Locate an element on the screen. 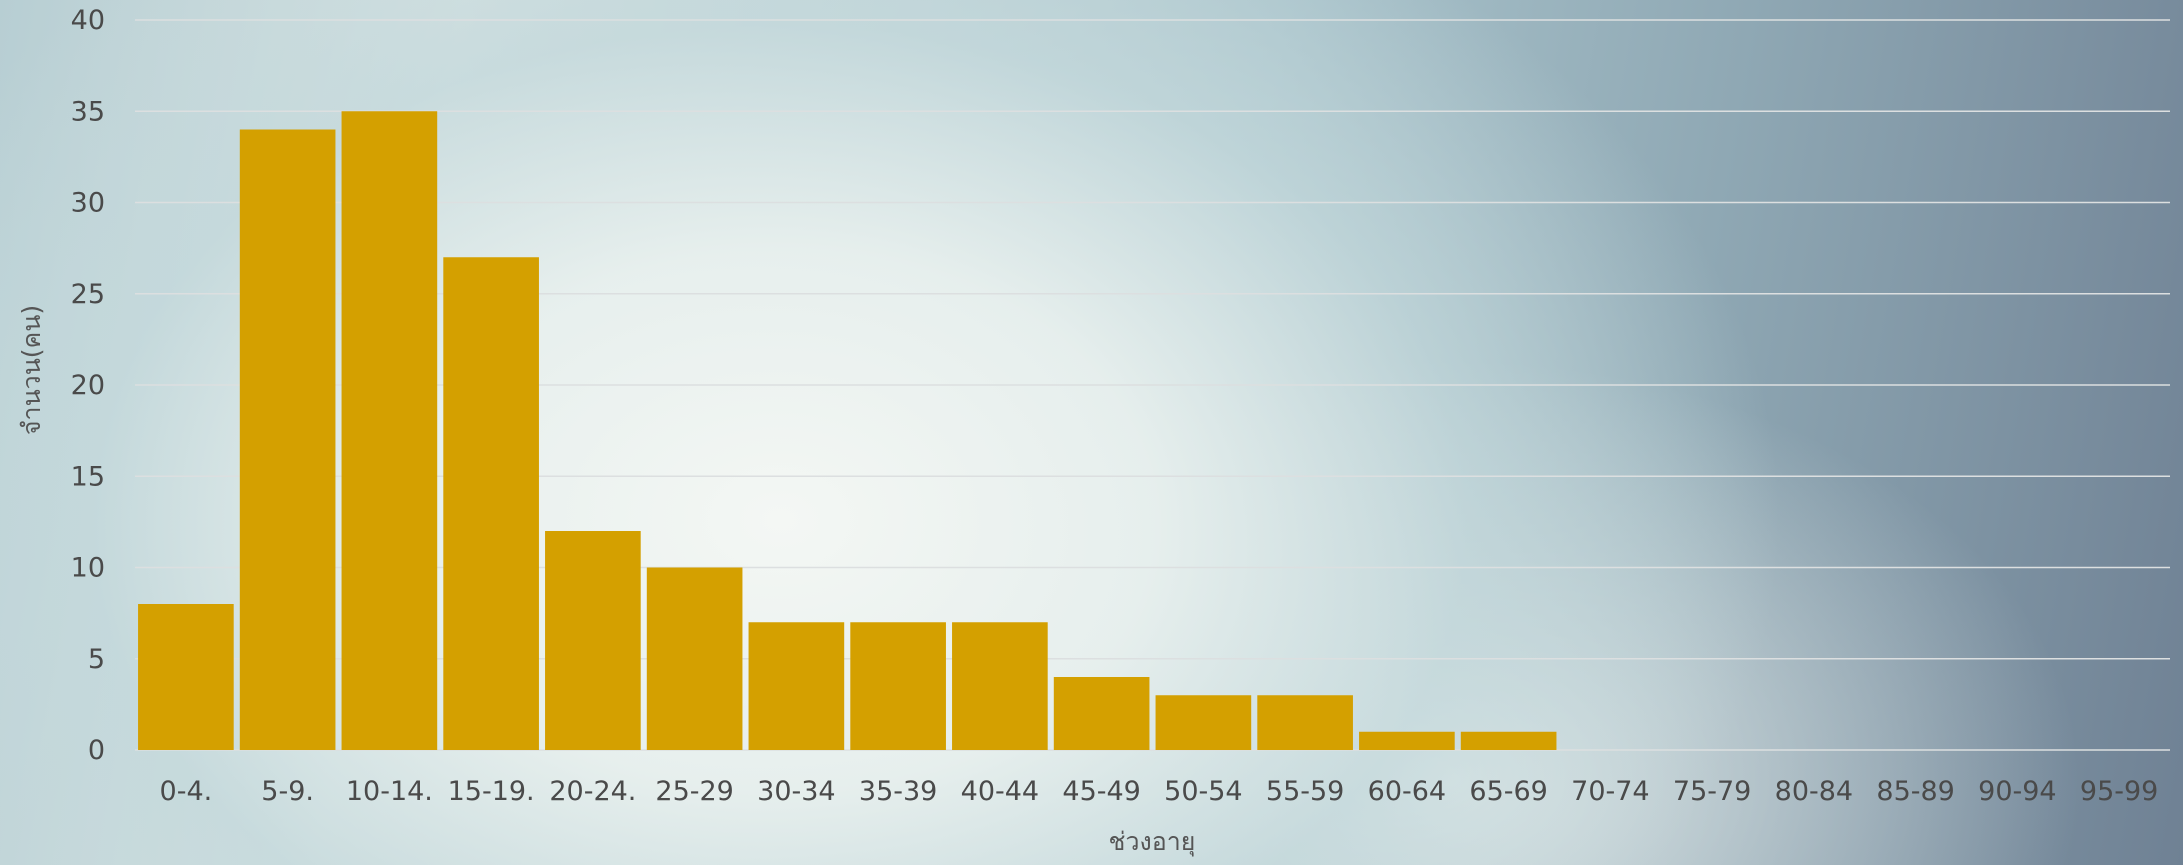  x-tick-label: 15-19. is located at coordinates (491, 791).